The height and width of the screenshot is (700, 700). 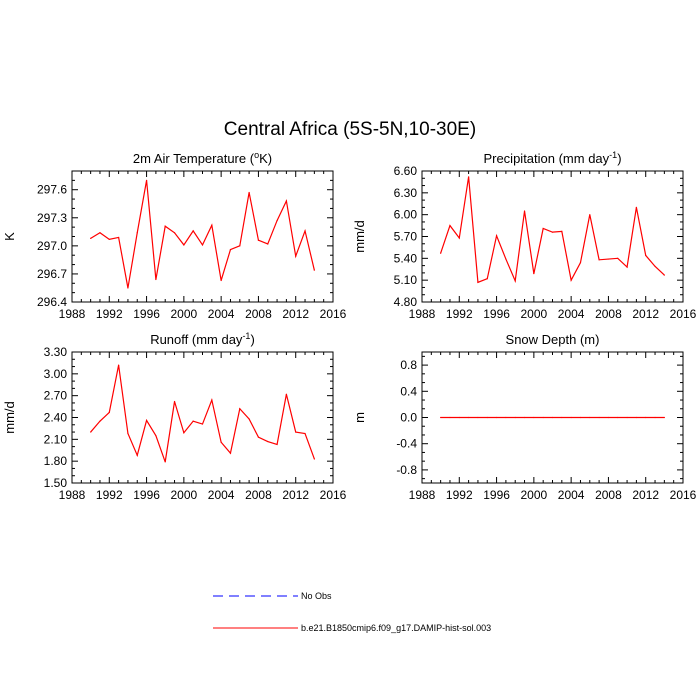 What do you see at coordinates (406, 215) in the screenshot?
I see `y-tick-label: 6.00` at bounding box center [406, 215].